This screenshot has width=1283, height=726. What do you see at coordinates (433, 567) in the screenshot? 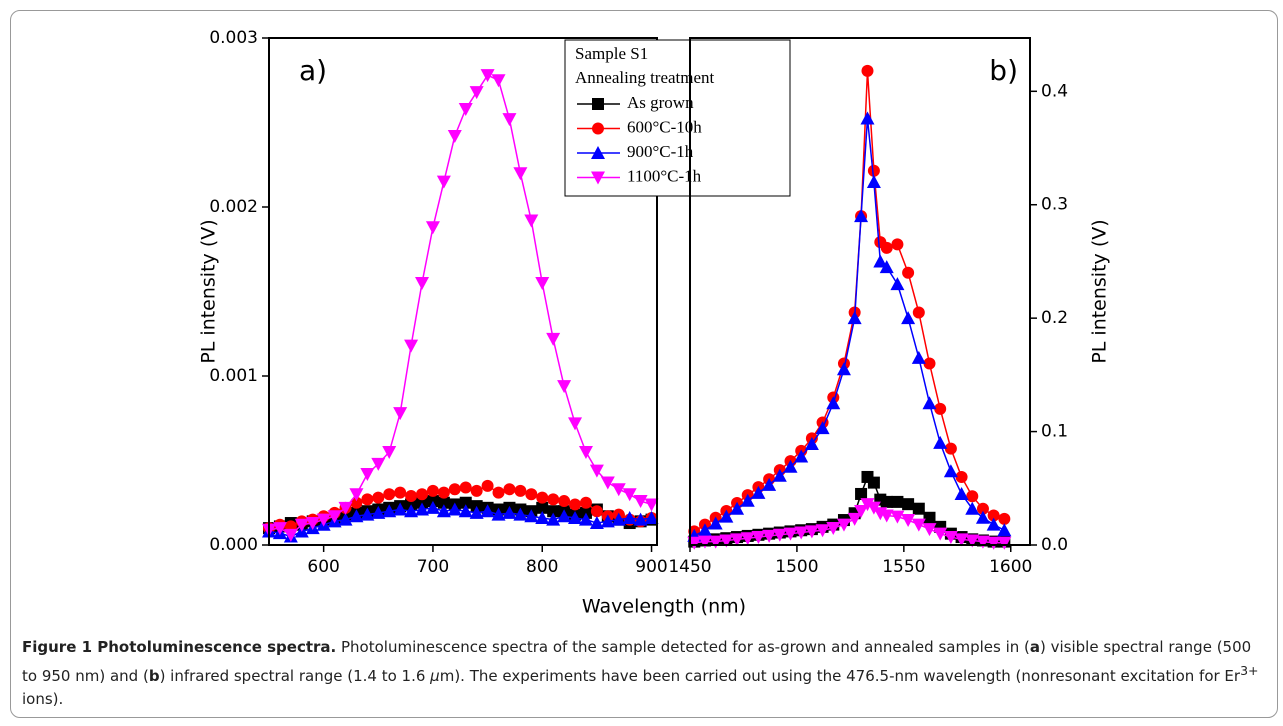
I see `x-tick-label: 700` at bounding box center [433, 567].